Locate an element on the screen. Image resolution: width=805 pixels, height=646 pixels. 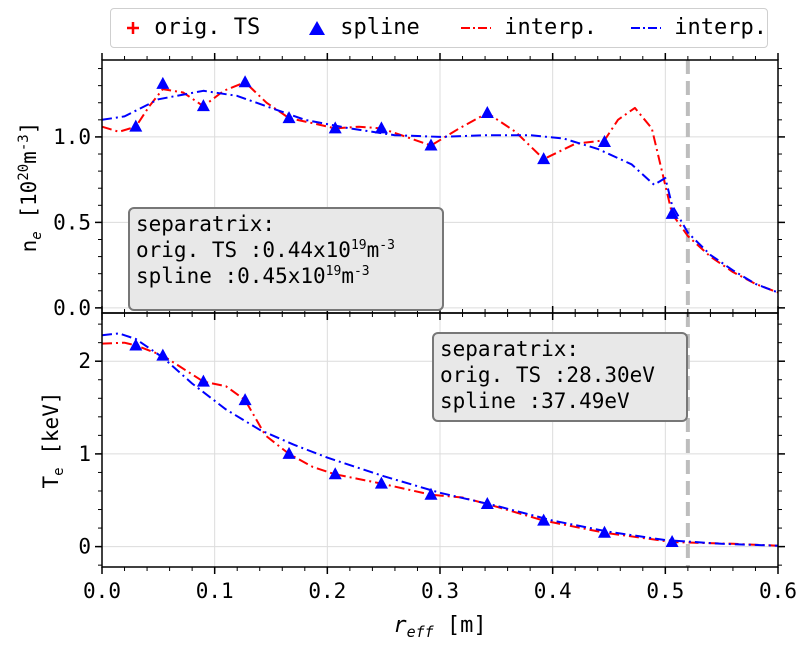
y-tick-label: 1 is located at coordinates (84, 454).